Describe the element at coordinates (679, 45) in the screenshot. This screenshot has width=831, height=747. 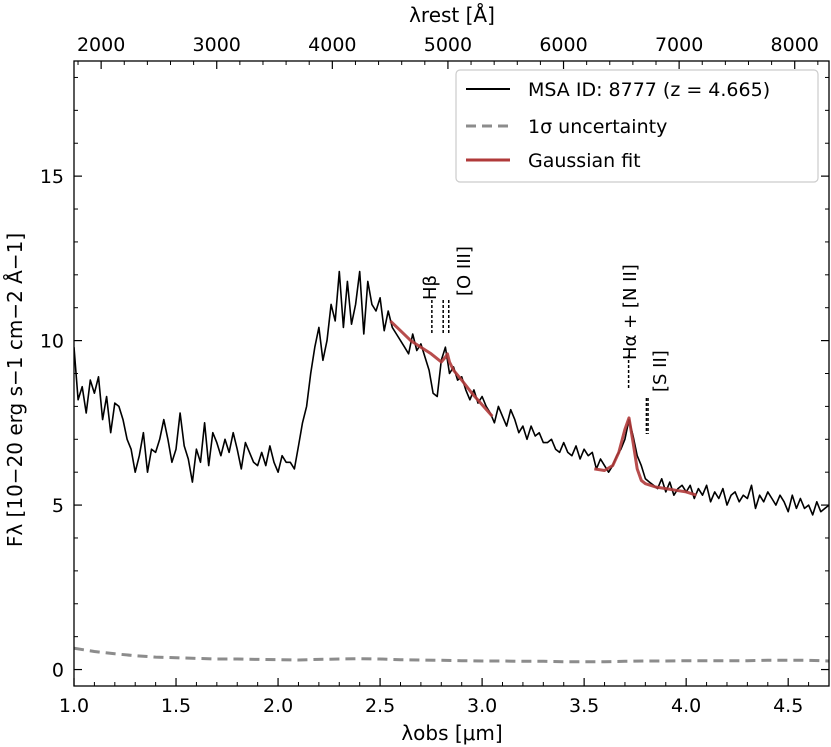
I see `top-tick-label: 7000` at that location.